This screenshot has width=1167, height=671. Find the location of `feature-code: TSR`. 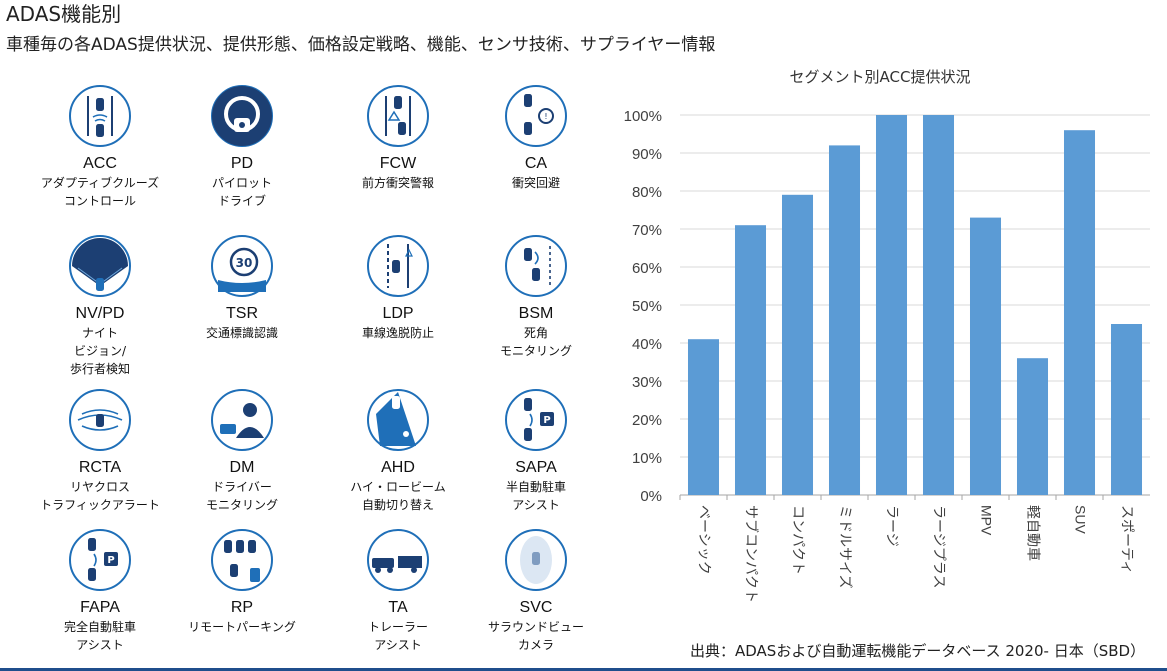

feature-code: TSR is located at coordinates (242, 313).